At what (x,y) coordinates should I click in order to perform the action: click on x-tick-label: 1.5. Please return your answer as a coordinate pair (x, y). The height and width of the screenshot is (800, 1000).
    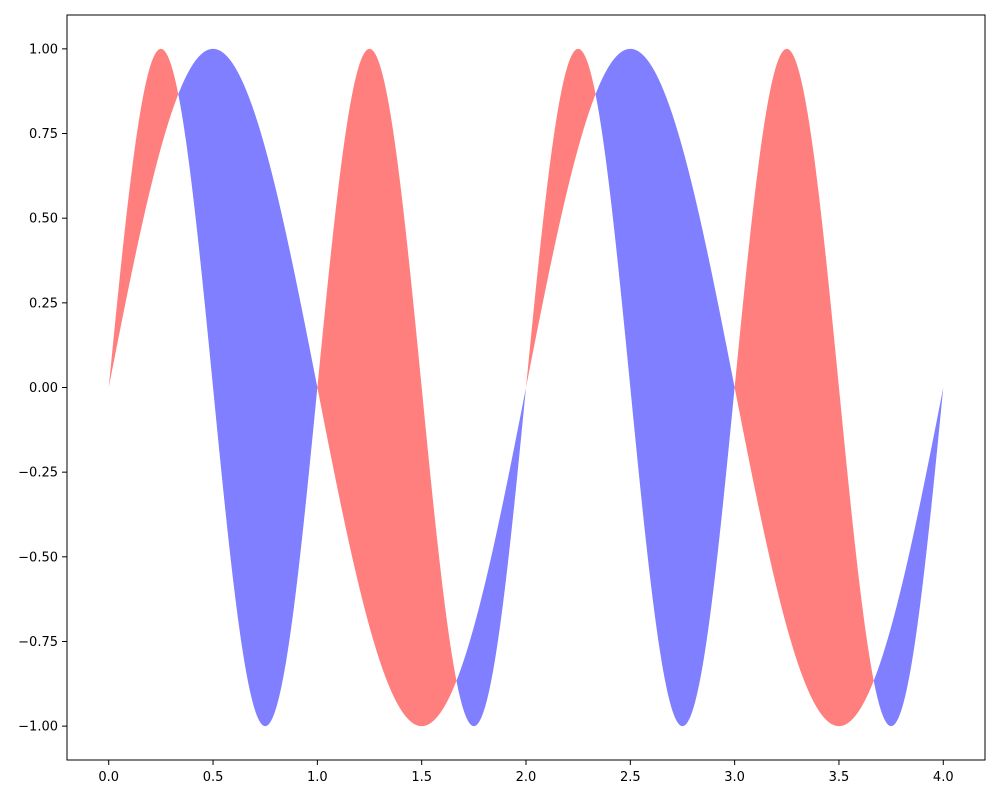
    Looking at the image, I should click on (421, 777).